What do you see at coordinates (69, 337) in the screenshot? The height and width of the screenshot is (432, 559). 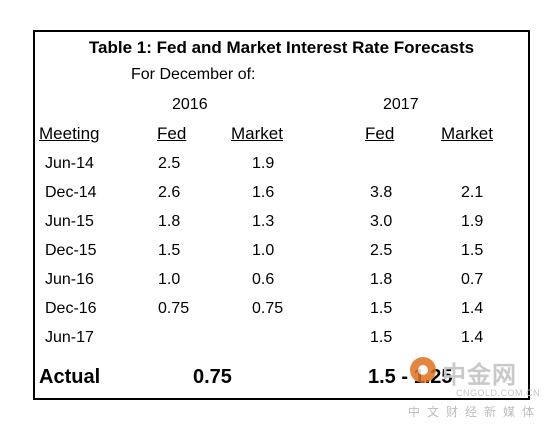 I see `meeting-cell: Jun-17` at bounding box center [69, 337].